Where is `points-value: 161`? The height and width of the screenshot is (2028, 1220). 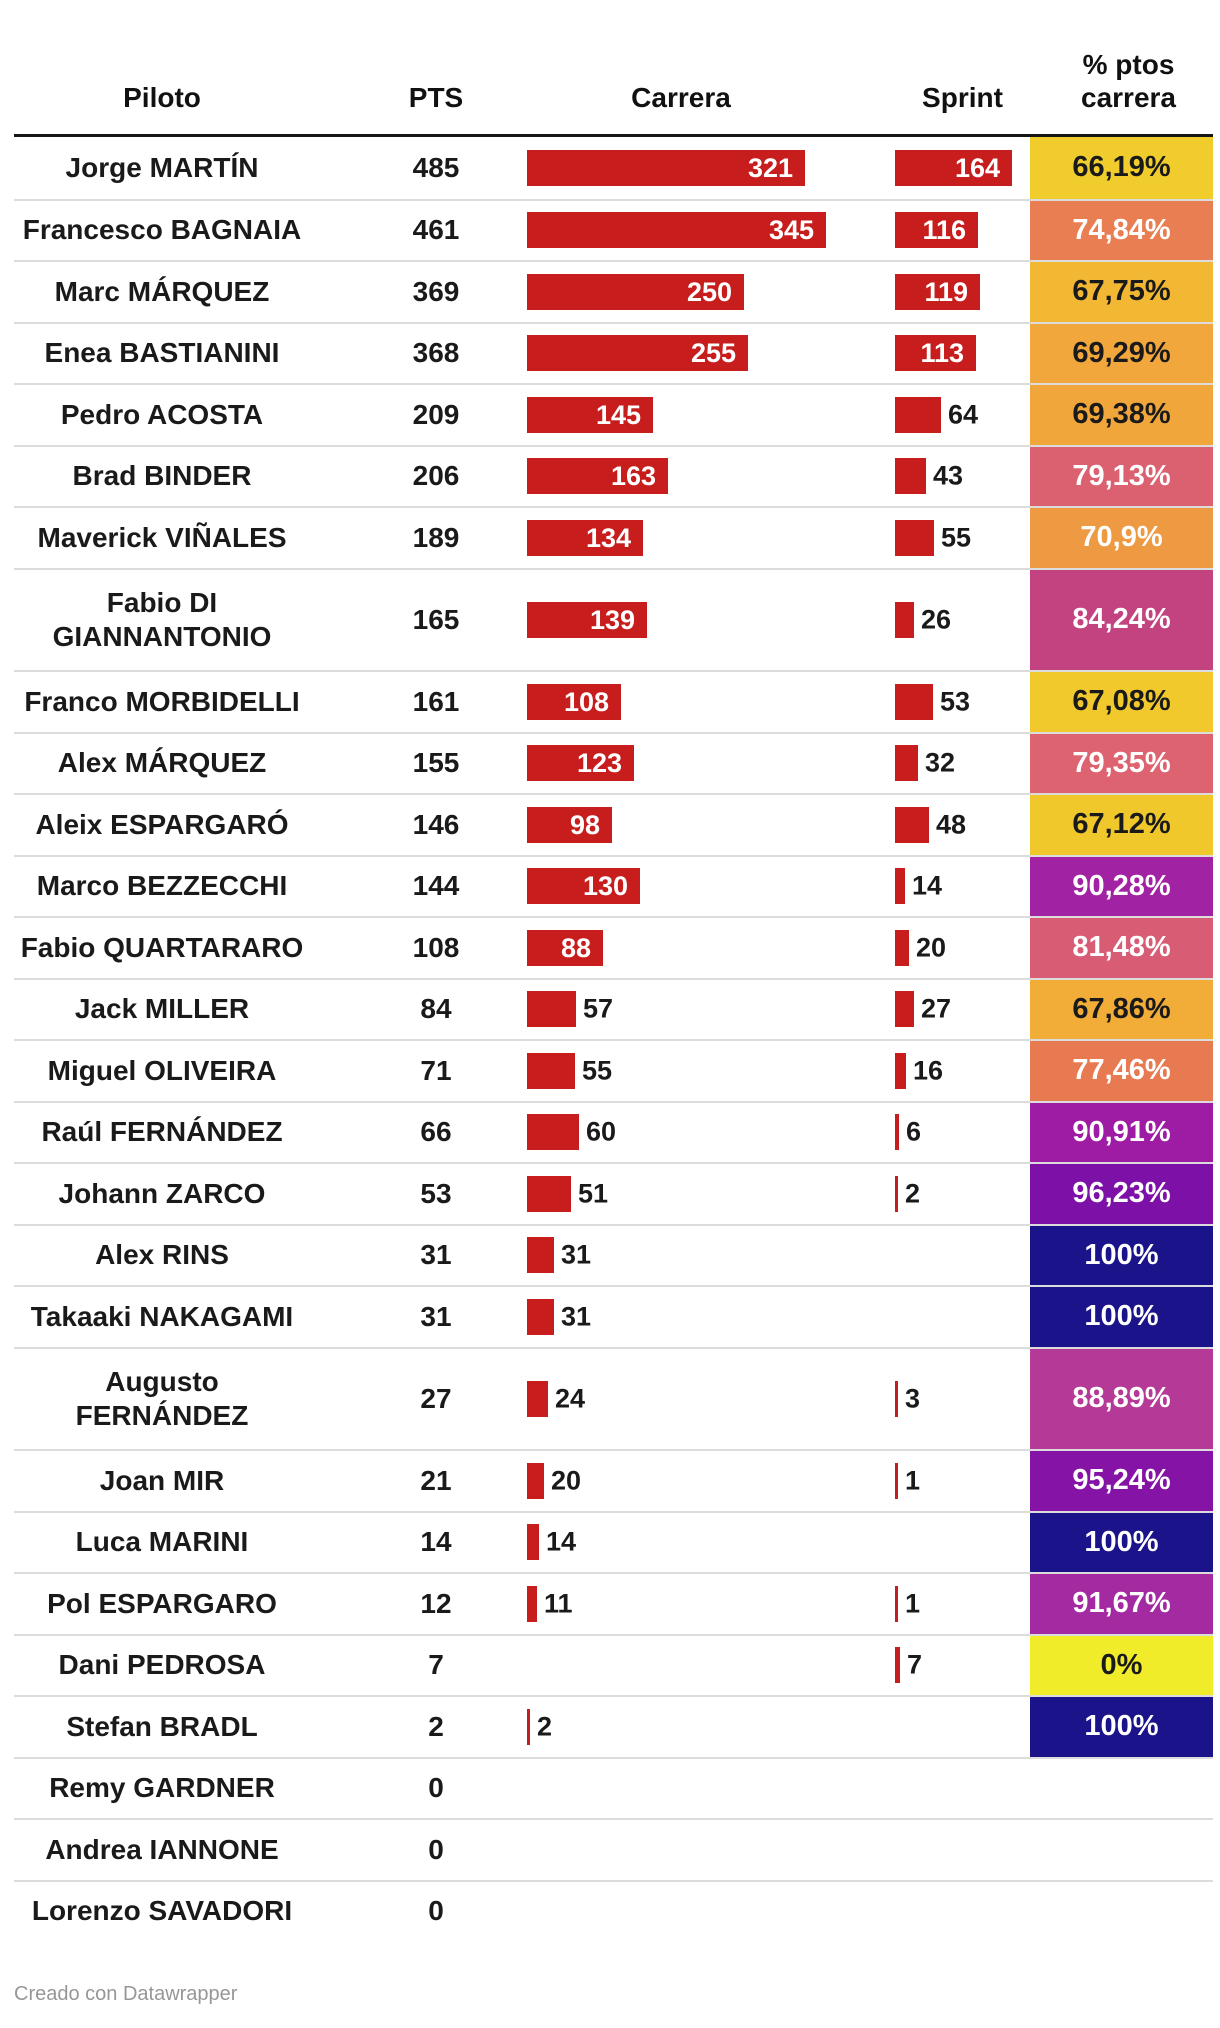
points-value: 161 is located at coordinates (436, 701).